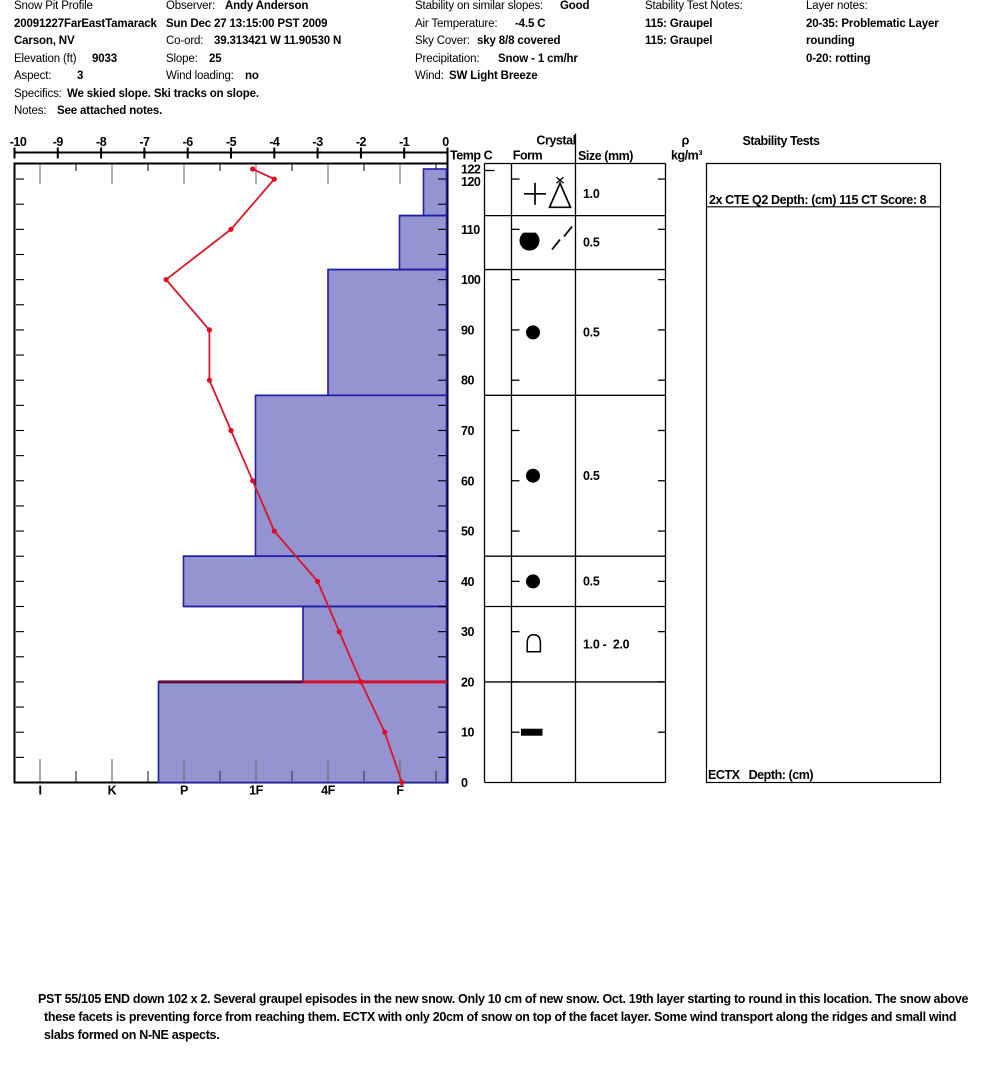 Image resolution: width=994 pixels, height=1070 pixels. Describe the element at coordinates (471, 170) in the screenshot. I see `svg-text: 122` at that location.